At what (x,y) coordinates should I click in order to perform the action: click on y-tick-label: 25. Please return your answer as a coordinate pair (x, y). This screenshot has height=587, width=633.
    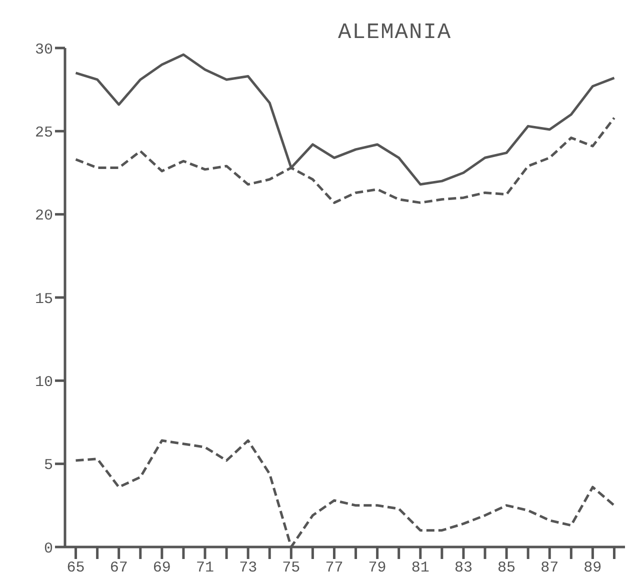
    Looking at the image, I should click on (43, 133).